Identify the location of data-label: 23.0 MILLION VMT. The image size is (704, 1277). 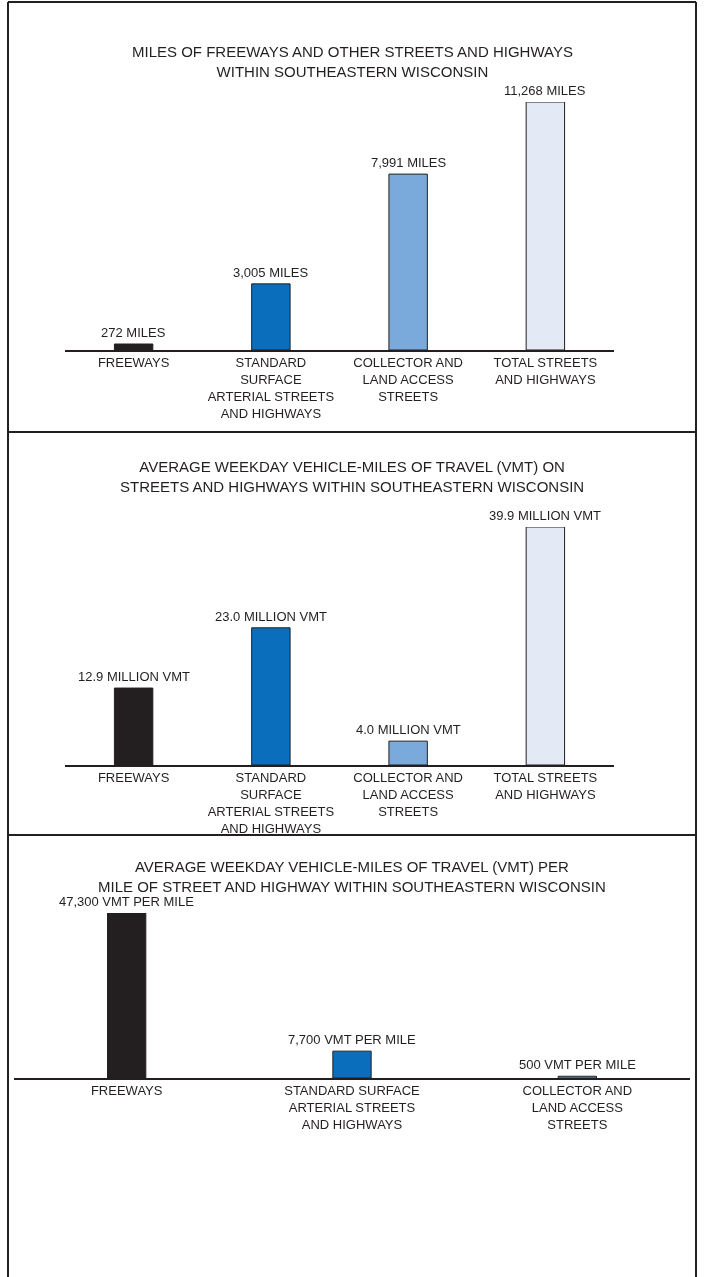
(271, 616).